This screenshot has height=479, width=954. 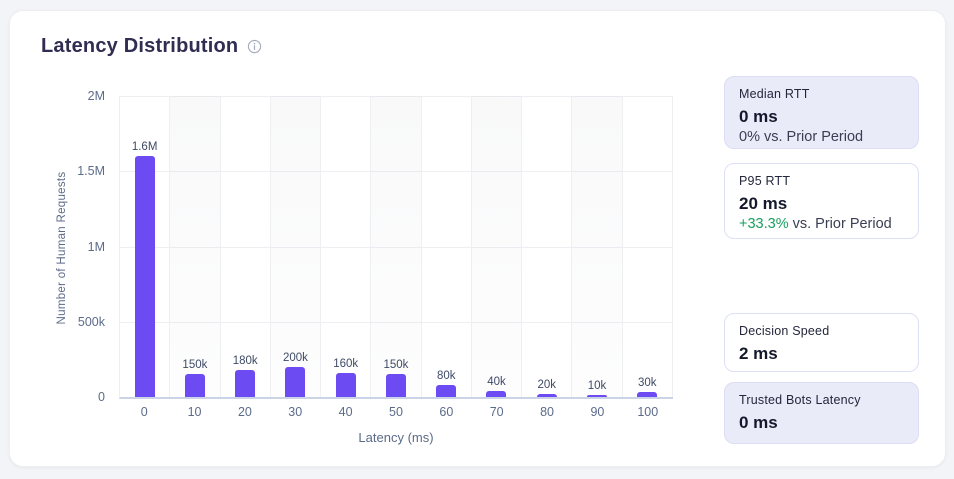 I want to click on card-comparison: +33.3% vs. Prior Period, so click(x=821, y=224).